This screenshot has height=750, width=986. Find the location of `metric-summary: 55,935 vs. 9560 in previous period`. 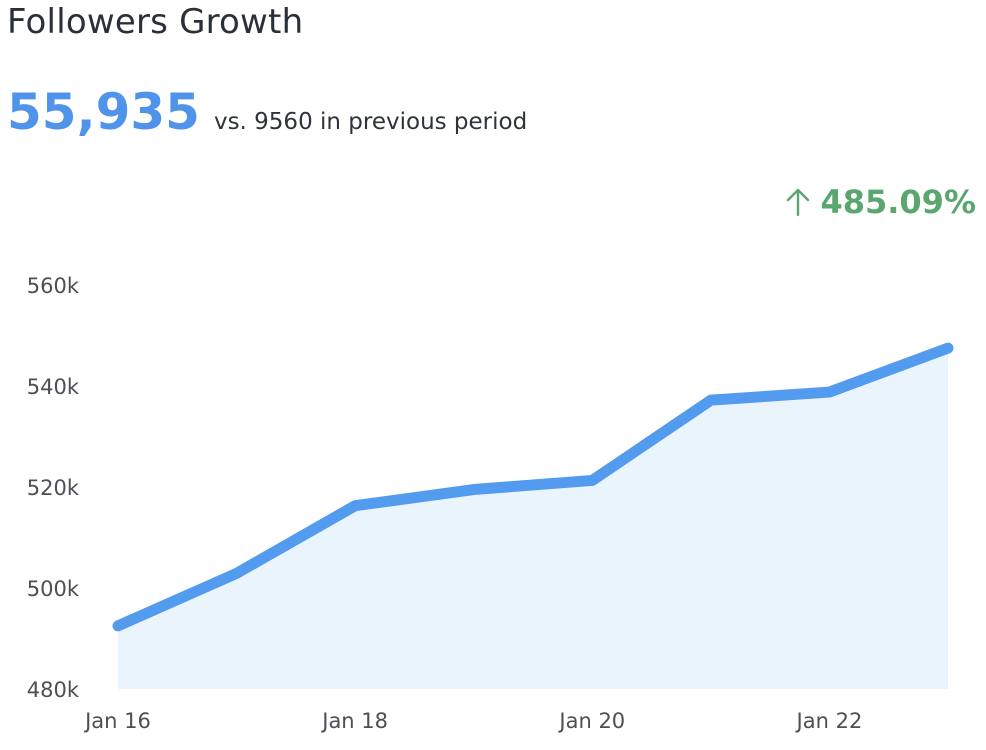

metric-summary: 55,935 vs. 9560 in previous period is located at coordinates (267, 112).